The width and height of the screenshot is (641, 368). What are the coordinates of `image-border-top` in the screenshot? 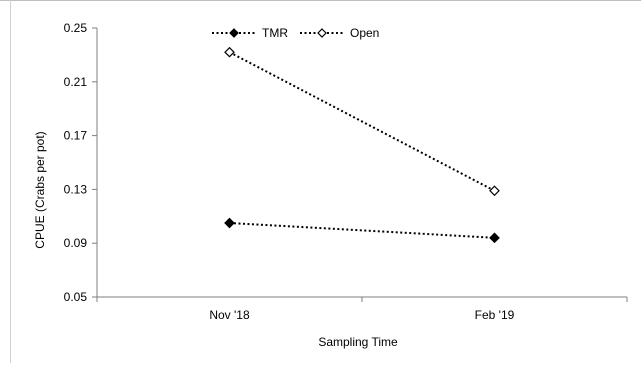 It's located at (320, 0).